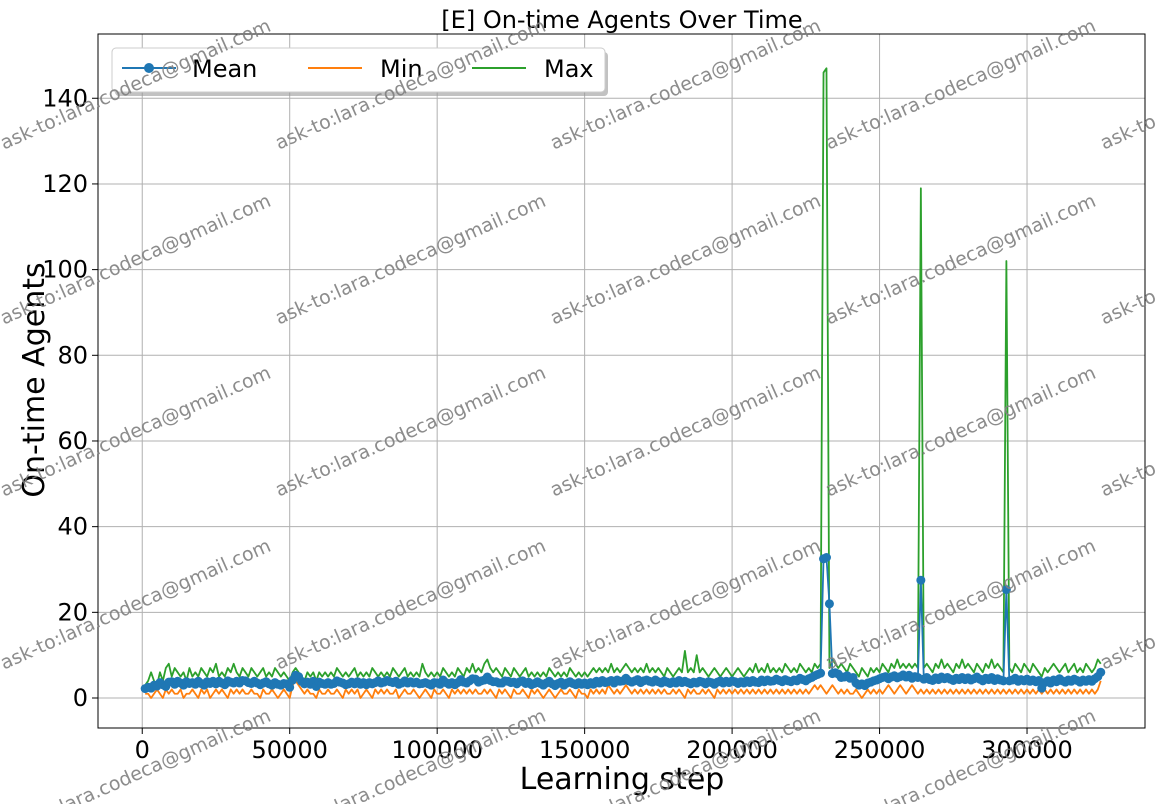  What do you see at coordinates (65, 98) in the screenshot?
I see `y-tick-label: 140` at bounding box center [65, 98].